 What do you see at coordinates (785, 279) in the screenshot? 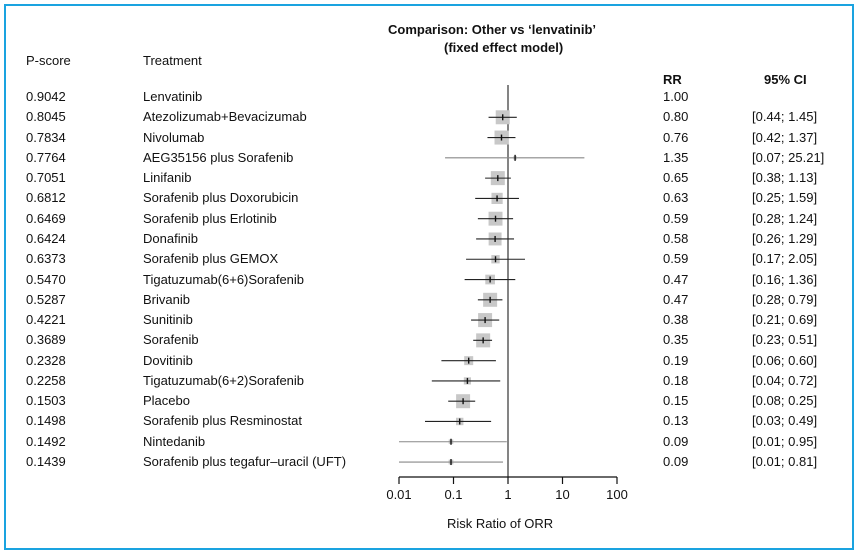
I see `row-ci: [0.16; 1.36]` at bounding box center [785, 279].